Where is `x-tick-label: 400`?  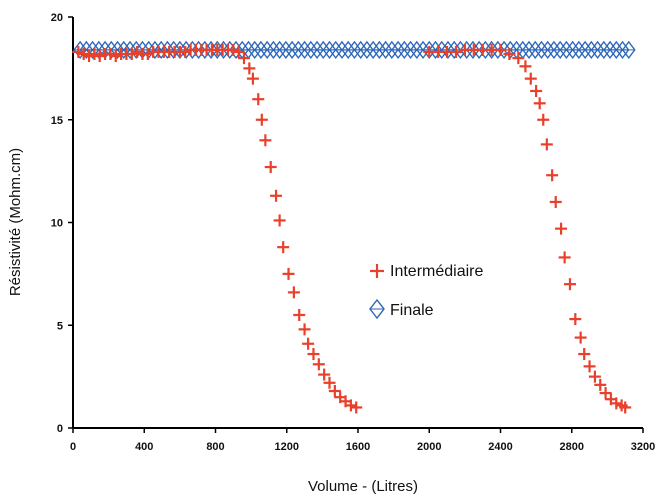 x-tick-label: 400 is located at coordinates (144, 447).